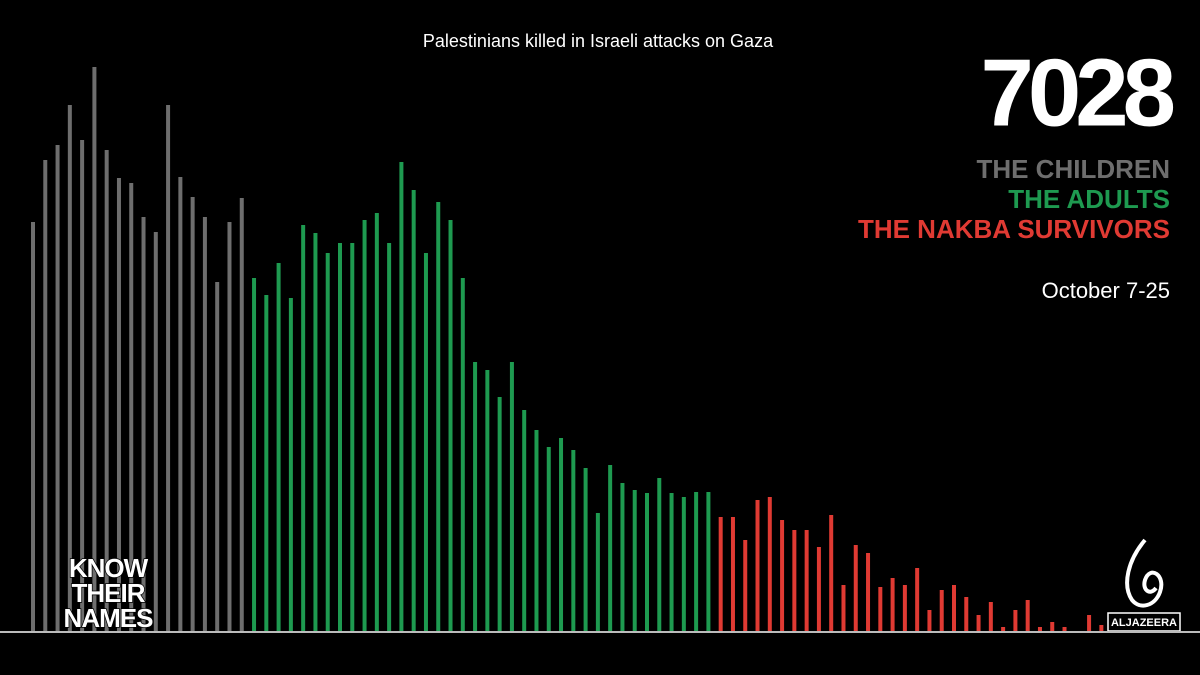 This screenshot has width=1200, height=675. What do you see at coordinates (1014, 229) in the screenshot?
I see `legend-entry: THE NAKBA SURVIVORS` at bounding box center [1014, 229].